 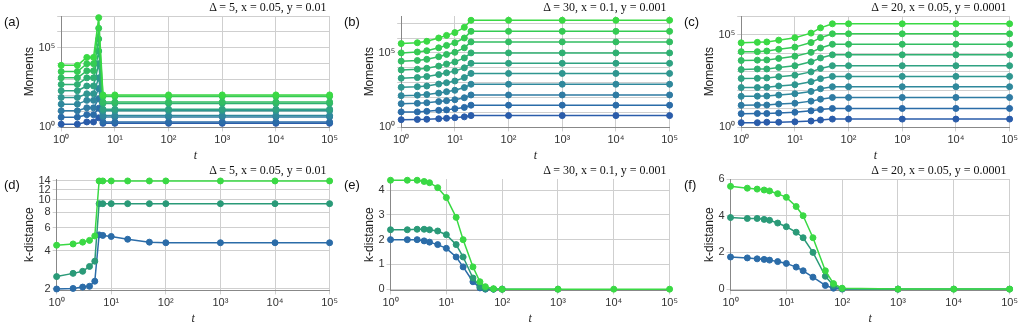 I want to click on y-tick-label: 10, so click(x=44, y=198).